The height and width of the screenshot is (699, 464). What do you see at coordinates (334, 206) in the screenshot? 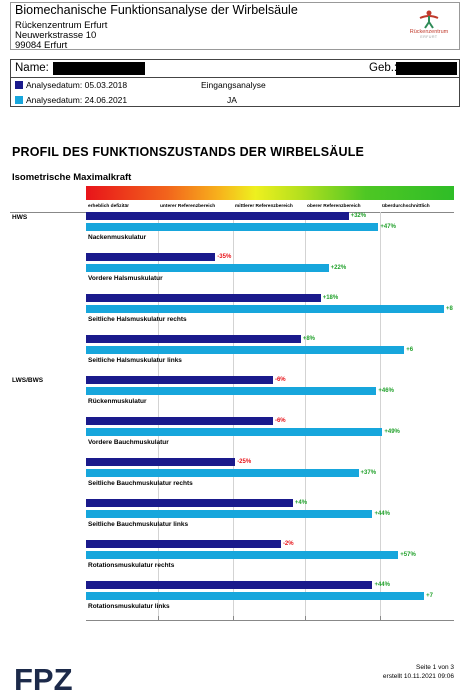
I see `zone-label-upper: oberer Referenzbereich` at bounding box center [334, 206].